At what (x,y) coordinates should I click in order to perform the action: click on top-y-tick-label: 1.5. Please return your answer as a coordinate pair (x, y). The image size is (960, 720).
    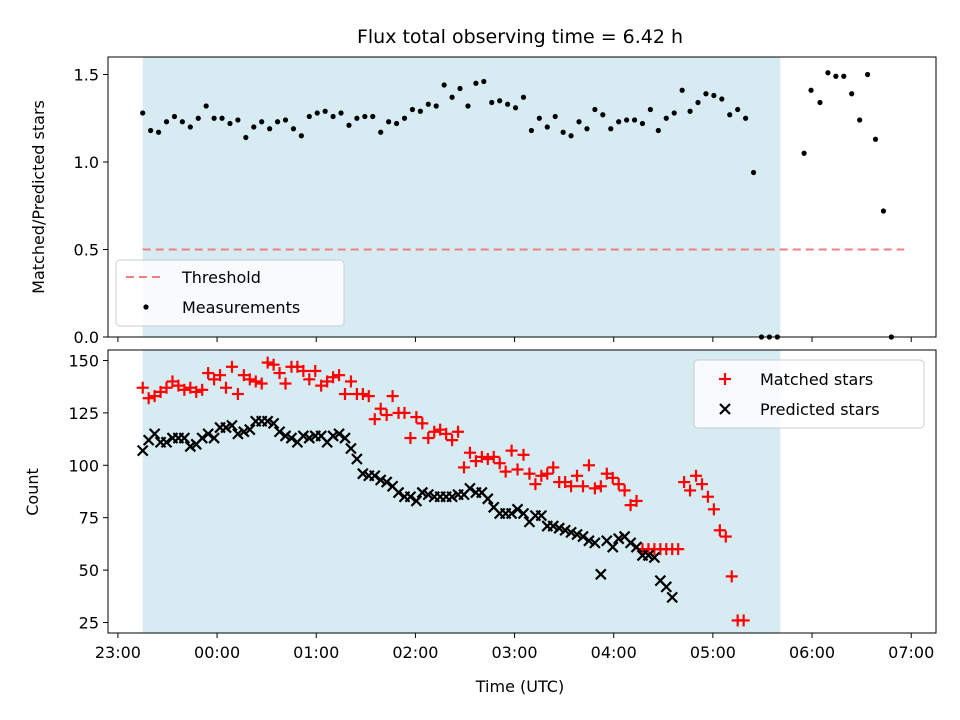
    Looking at the image, I should click on (86, 75).